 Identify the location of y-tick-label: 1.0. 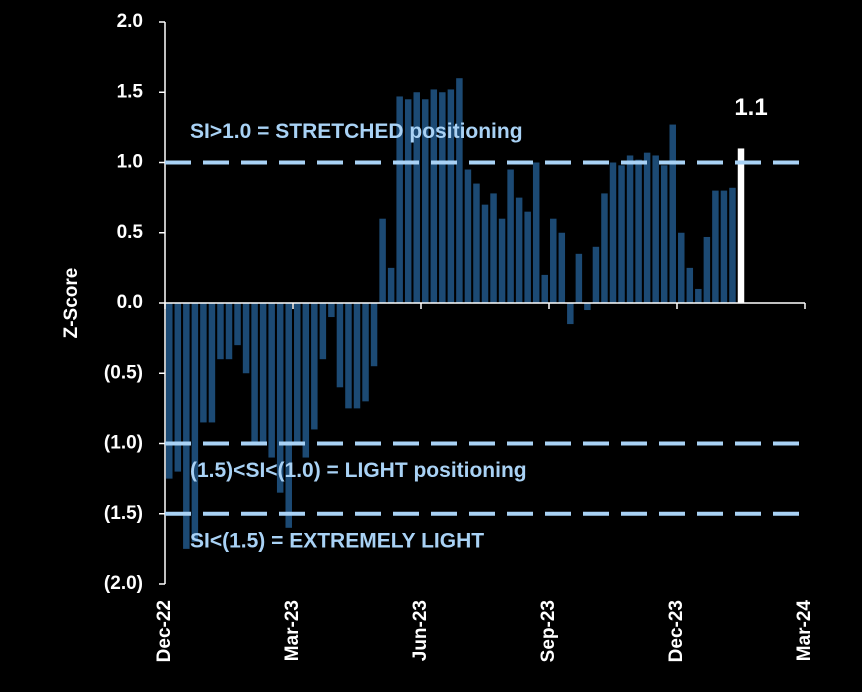
(130, 162).